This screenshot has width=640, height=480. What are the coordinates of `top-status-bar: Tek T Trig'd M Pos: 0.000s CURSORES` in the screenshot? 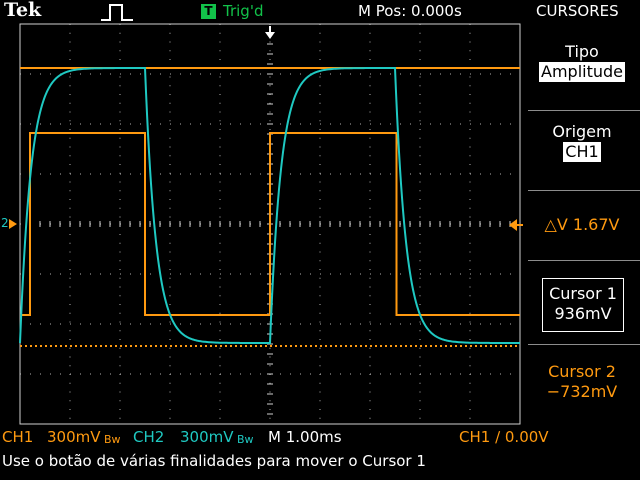 It's located at (320, 12).